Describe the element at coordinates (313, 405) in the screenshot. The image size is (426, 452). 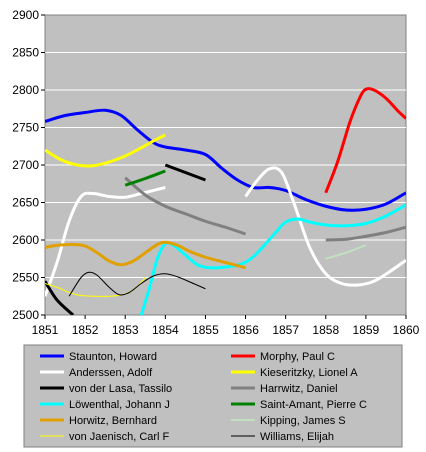
I see `legend-label-saint-amant-pierre-c: Saint-Amant, Pierre C` at that location.